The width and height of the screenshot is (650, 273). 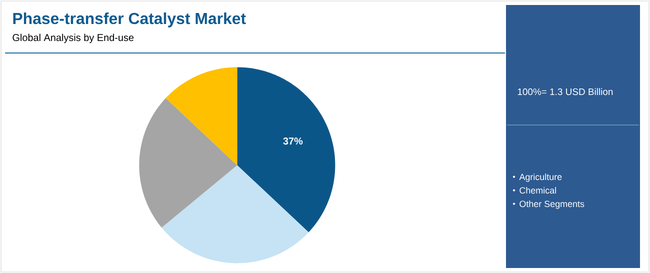 What do you see at coordinates (552, 204) in the screenshot?
I see `text: Other Segments` at bounding box center [552, 204].